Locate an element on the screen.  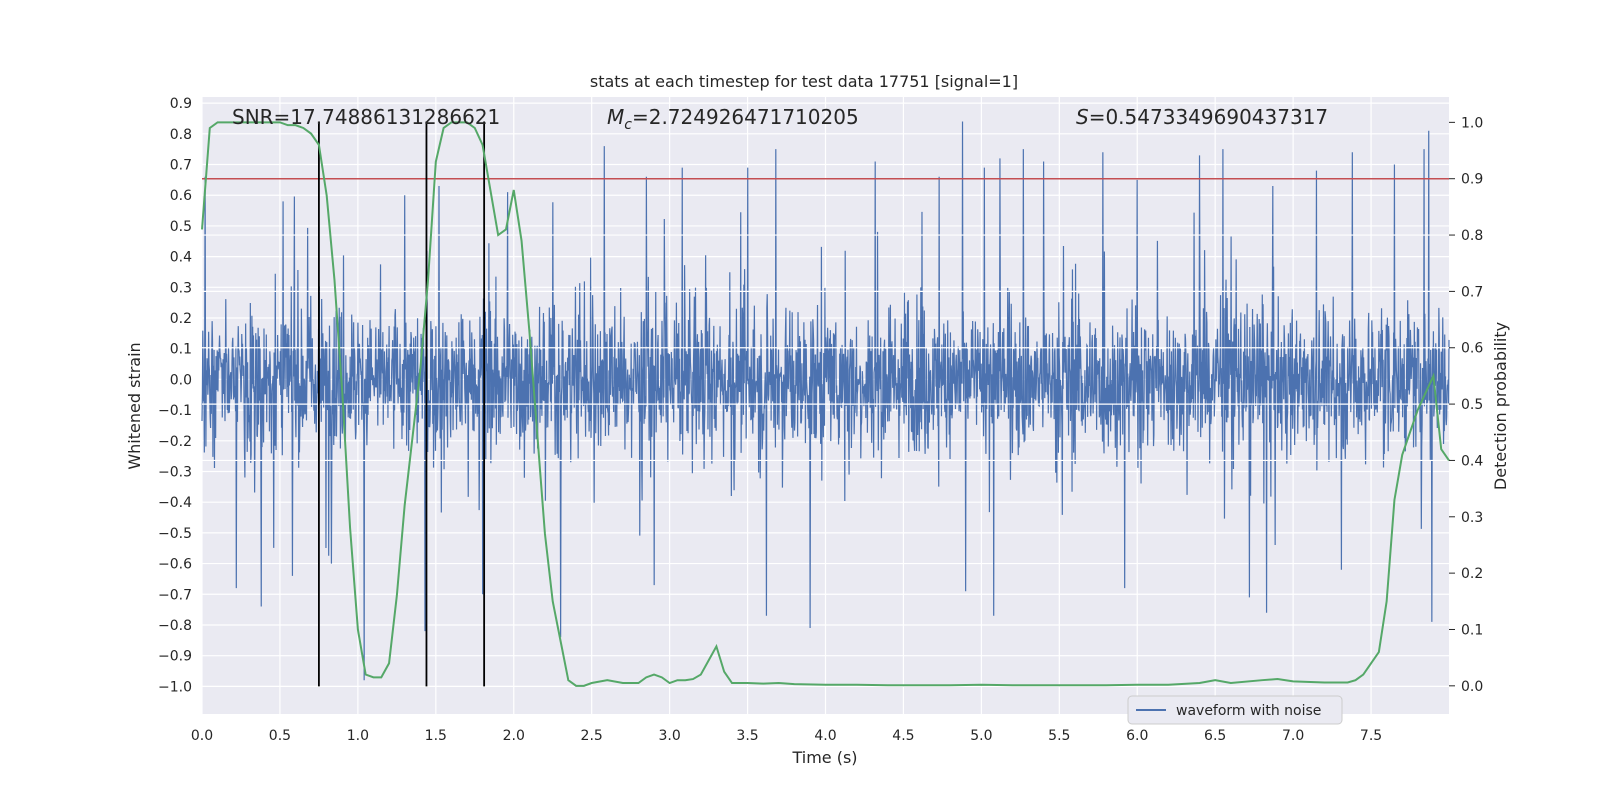
x-tick-label-2: 1.0 is located at coordinates (358, 736).